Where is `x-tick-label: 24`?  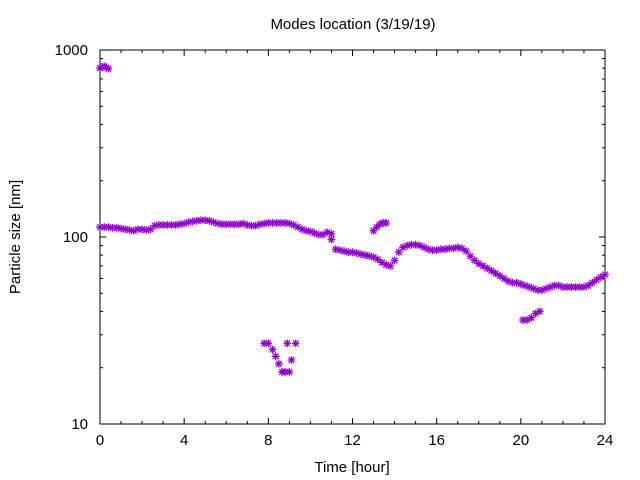 x-tick-label: 24 is located at coordinates (605, 440).